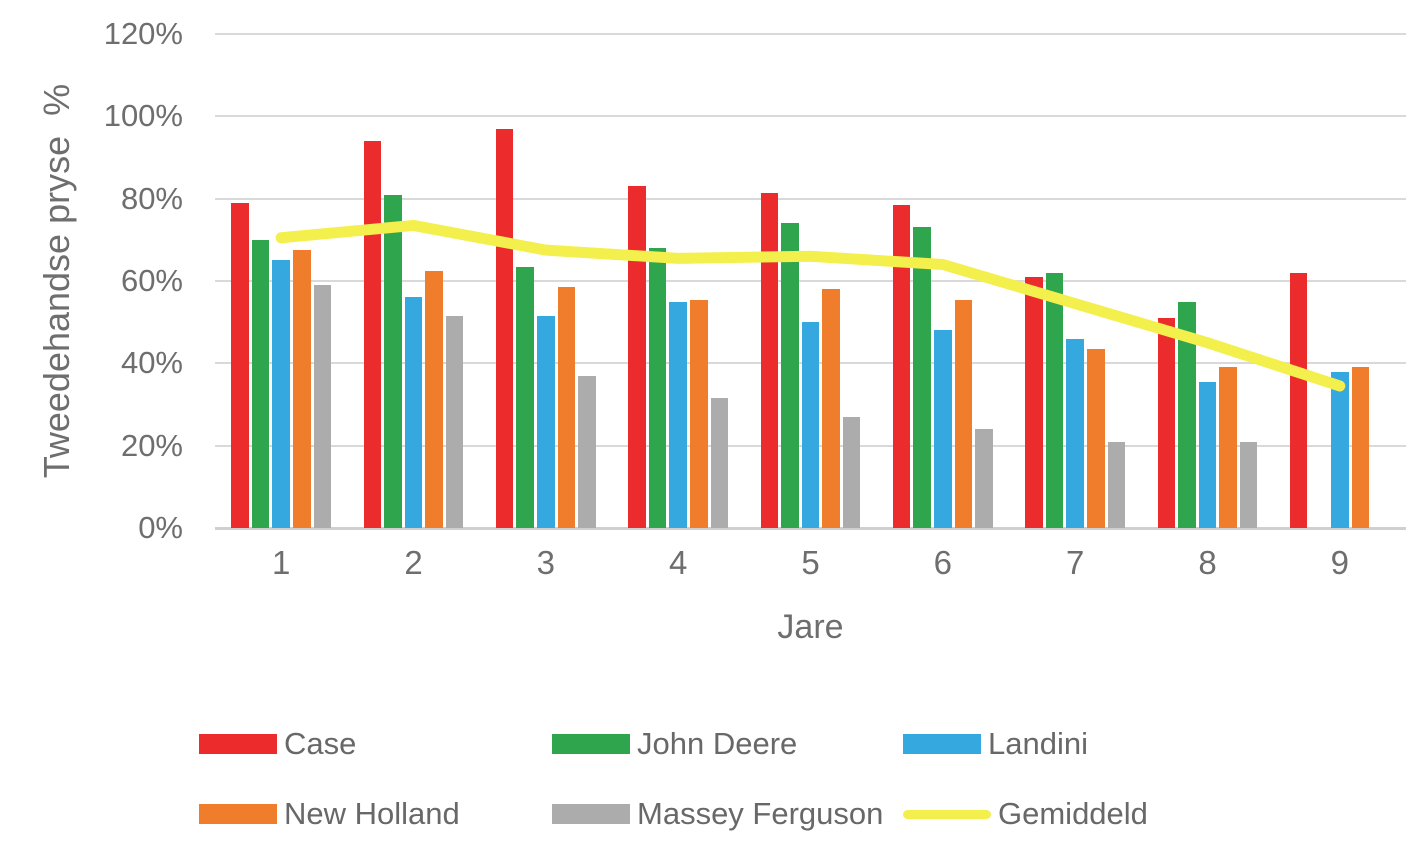  What do you see at coordinates (413, 562) in the screenshot?
I see `x-tick-label: 2` at bounding box center [413, 562].